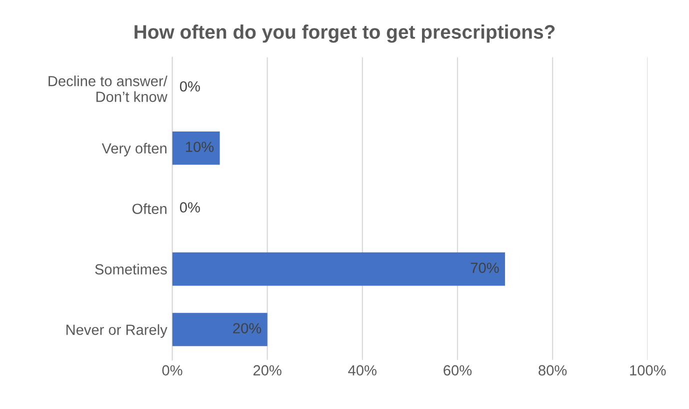 The width and height of the screenshot is (689, 409). Describe the element at coordinates (200, 147) in the screenshot. I see `data-label: 10%` at that location.